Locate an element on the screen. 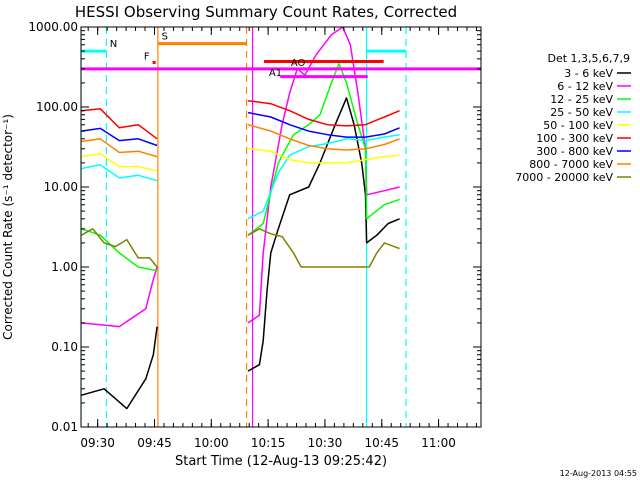 This screenshot has width=640, height=480. y-tick-label: 10.00 is located at coordinates (61, 187).